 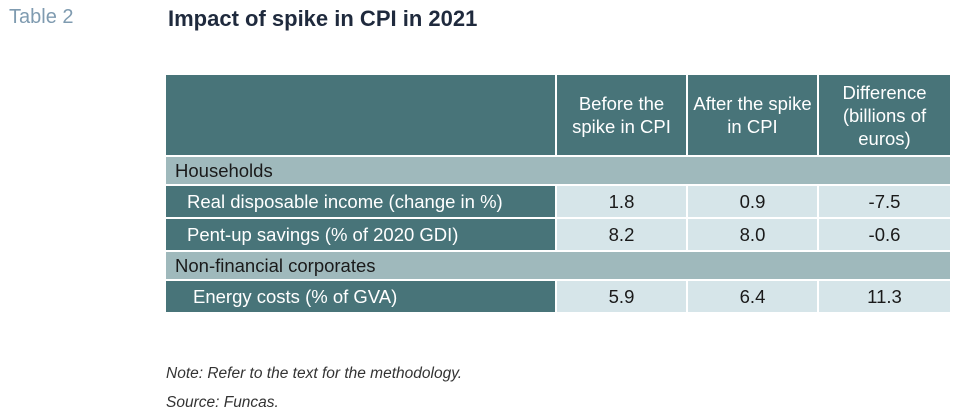 What do you see at coordinates (884, 234) in the screenshot?
I see `cell-value: -0.6` at bounding box center [884, 234].